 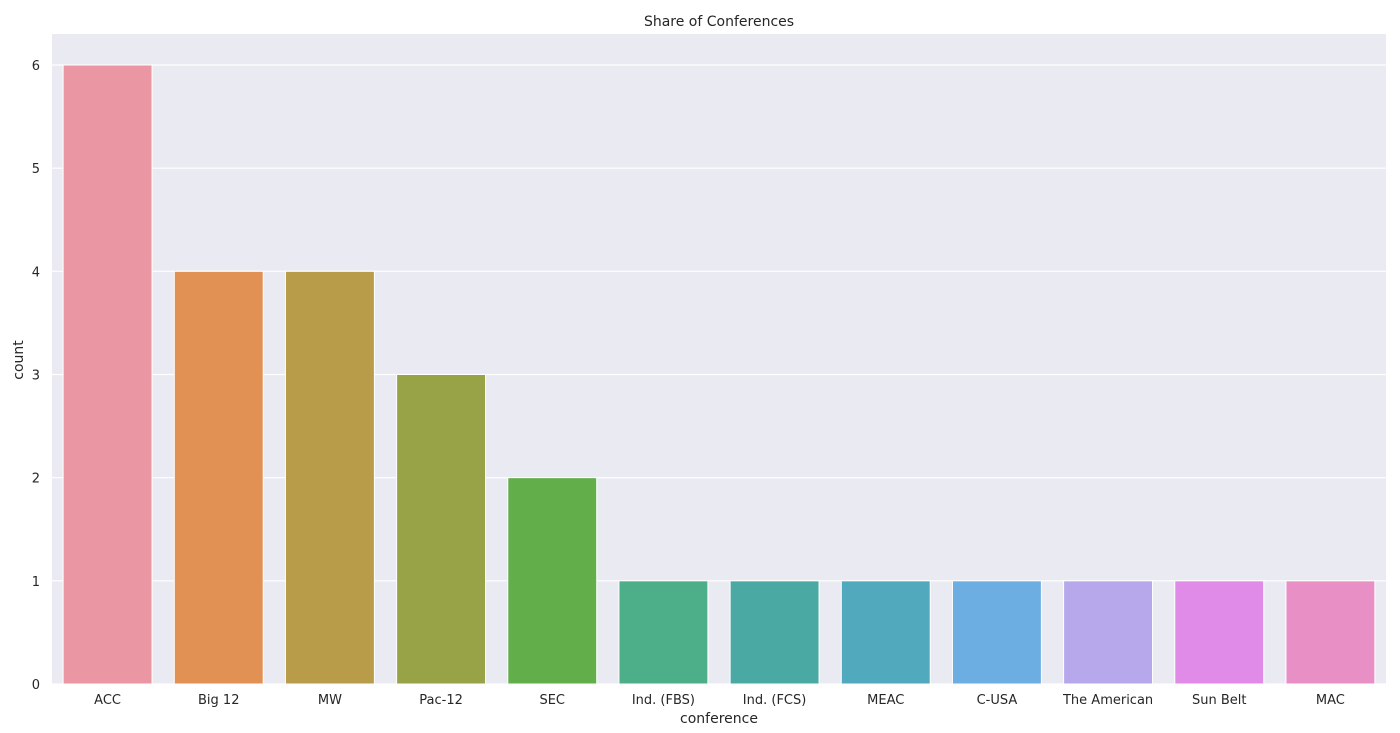 I want to click on y-tick-label: 5, so click(x=36, y=169).